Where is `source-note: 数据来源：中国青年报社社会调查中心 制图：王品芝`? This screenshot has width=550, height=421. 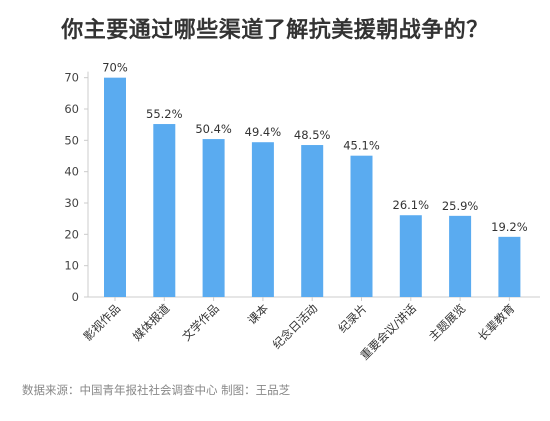 source-note: 数据来源：中国青年报社社会调查中心 制图：王品芝 is located at coordinates (156, 390).